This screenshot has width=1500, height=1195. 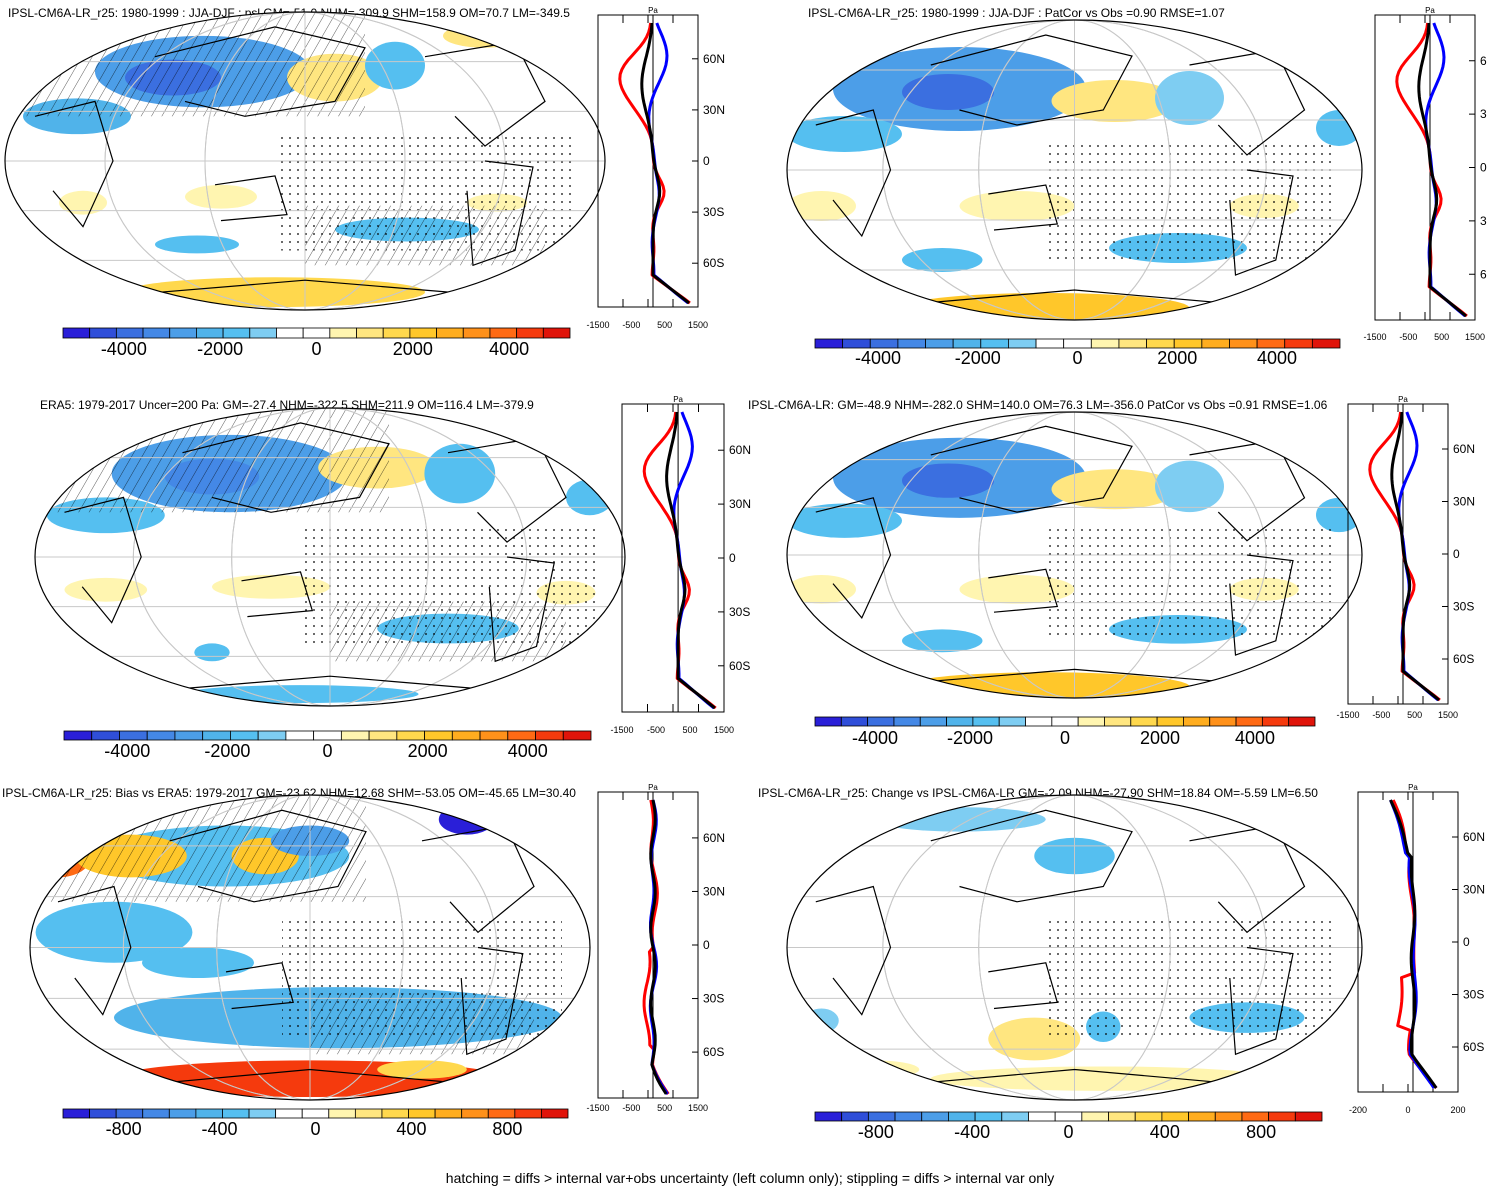 I want to click on lat-label: 6, so click(x=1483, y=61).